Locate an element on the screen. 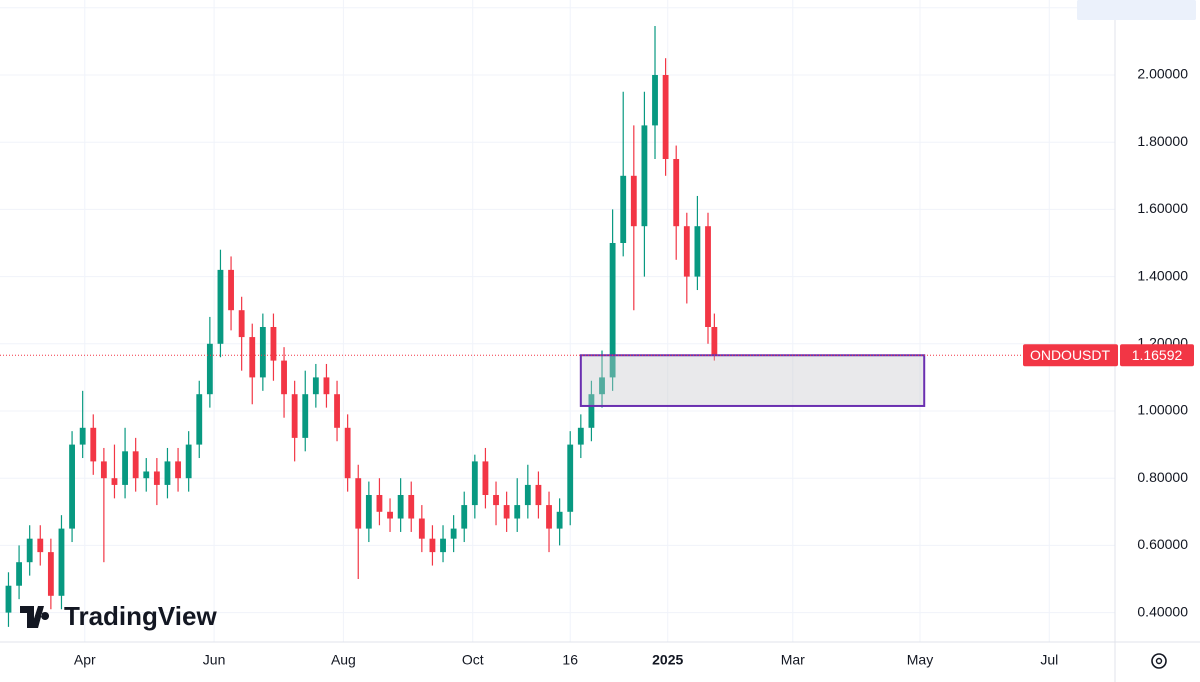  x-tick-label: Oct is located at coordinates (473, 660).